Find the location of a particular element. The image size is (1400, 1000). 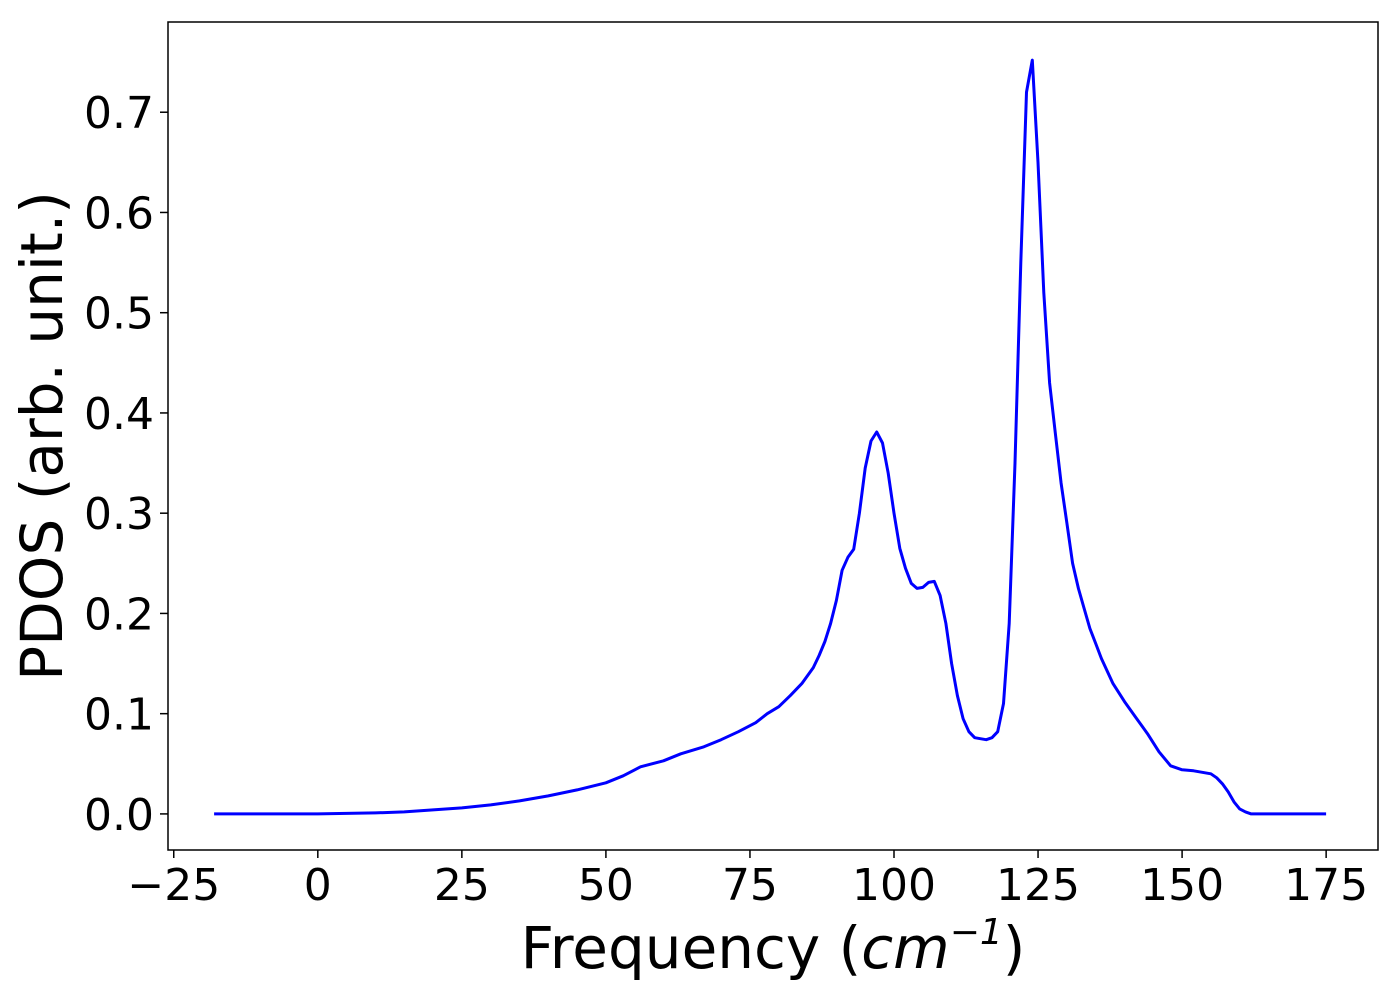

x-axis-title-prefix: Frequency ( is located at coordinates (691, 948).